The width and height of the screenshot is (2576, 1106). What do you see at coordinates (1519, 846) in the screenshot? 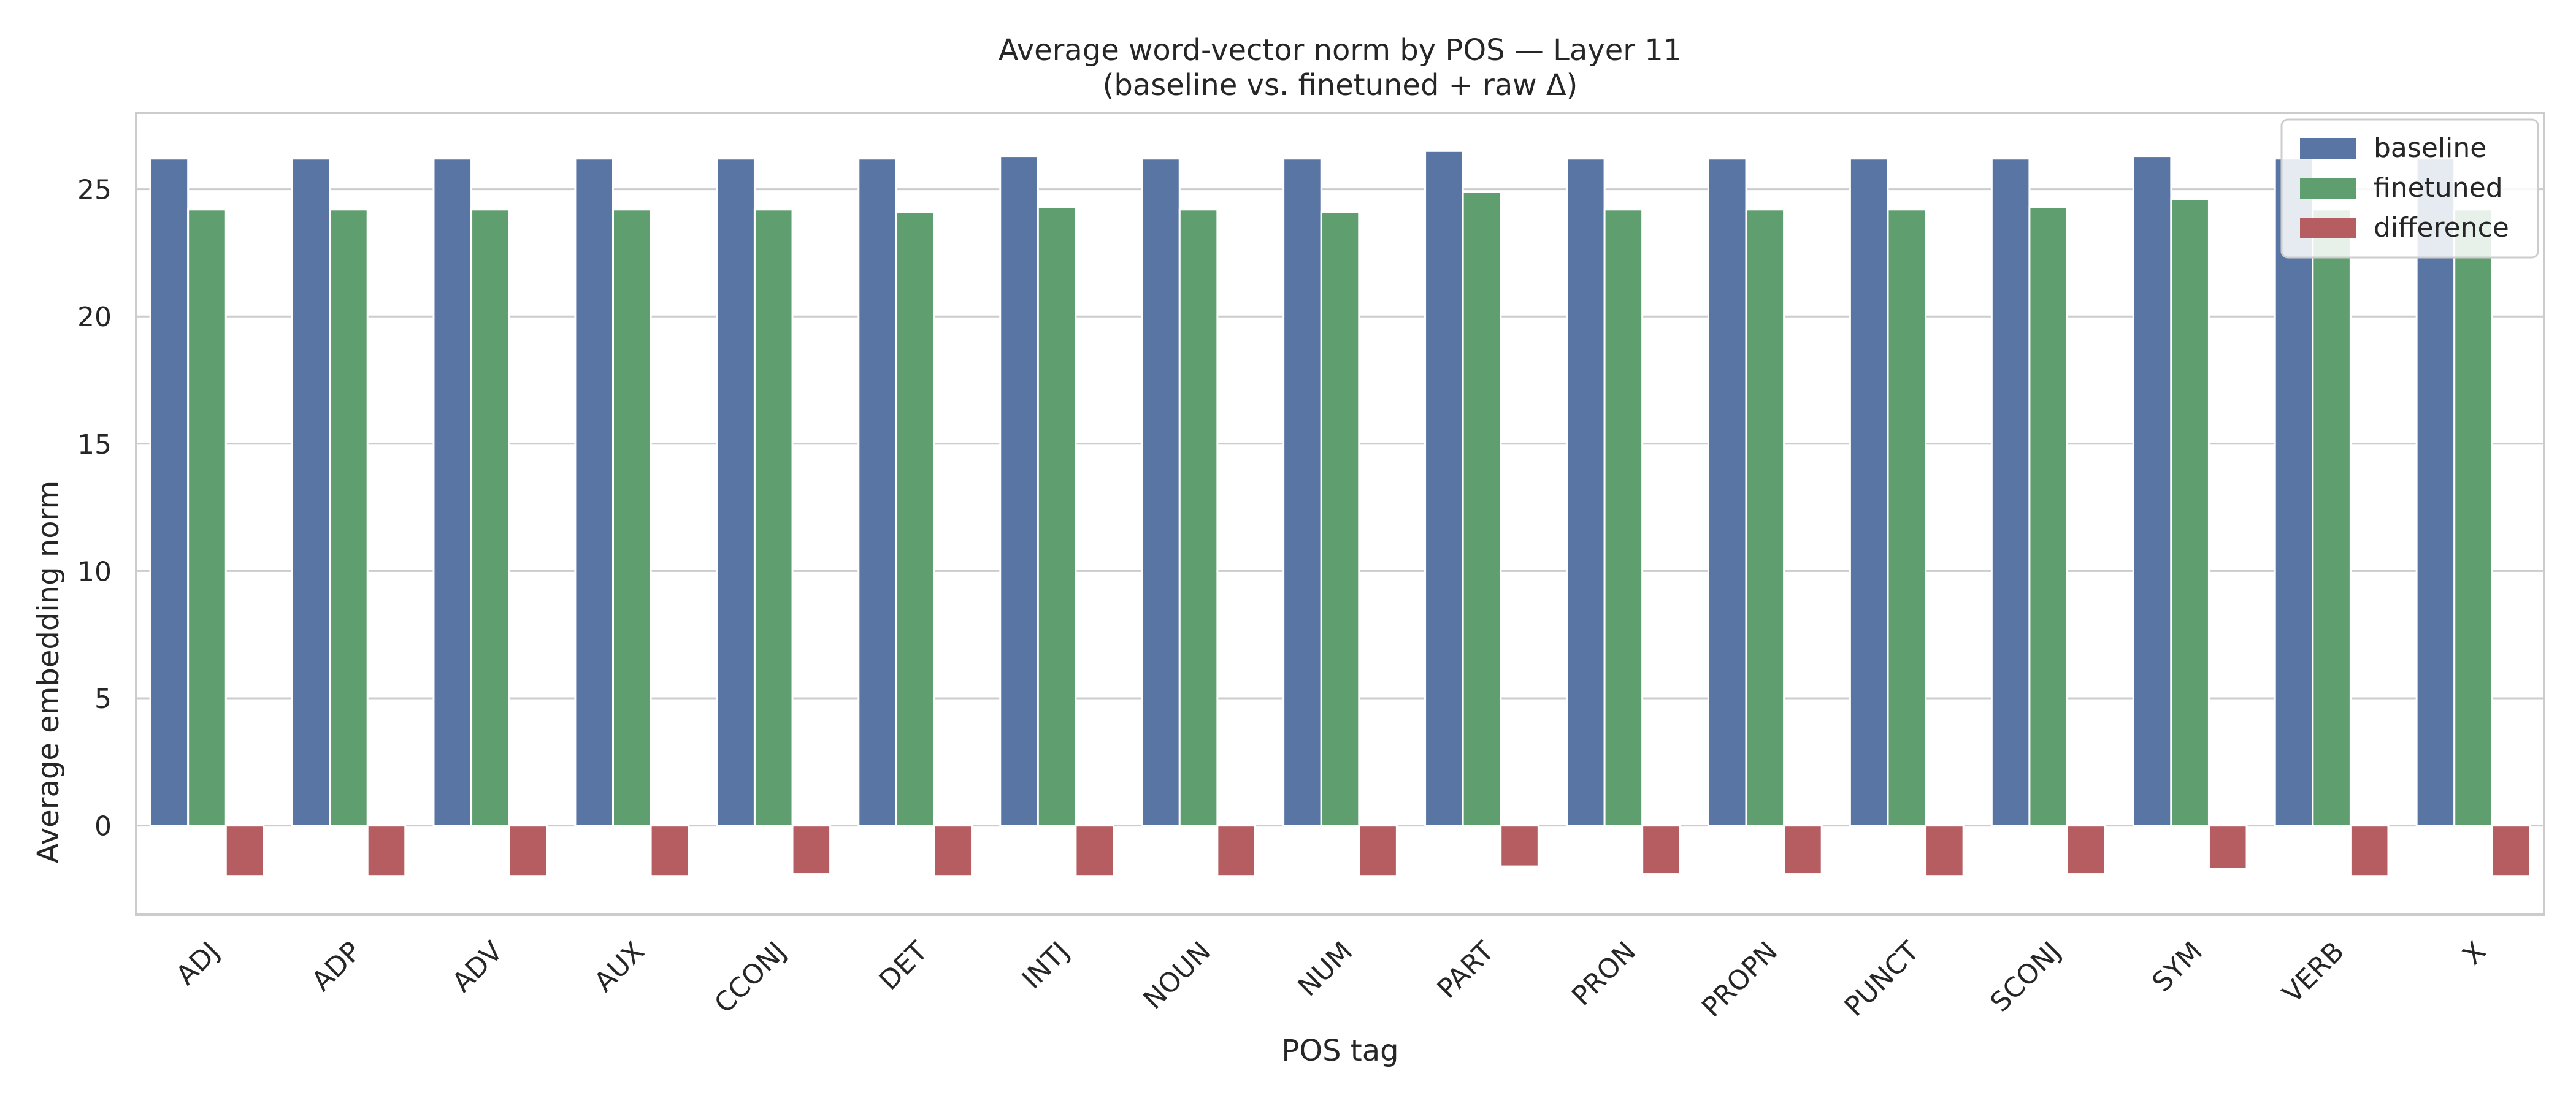
I see `bar-difference-part` at bounding box center [1519, 846].